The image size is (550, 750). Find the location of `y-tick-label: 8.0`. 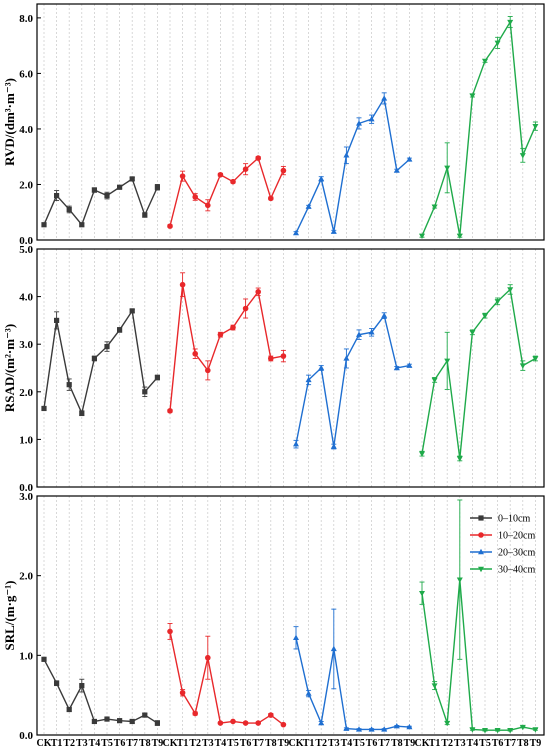

y-tick-label: 8.0 is located at coordinates (26, 19).